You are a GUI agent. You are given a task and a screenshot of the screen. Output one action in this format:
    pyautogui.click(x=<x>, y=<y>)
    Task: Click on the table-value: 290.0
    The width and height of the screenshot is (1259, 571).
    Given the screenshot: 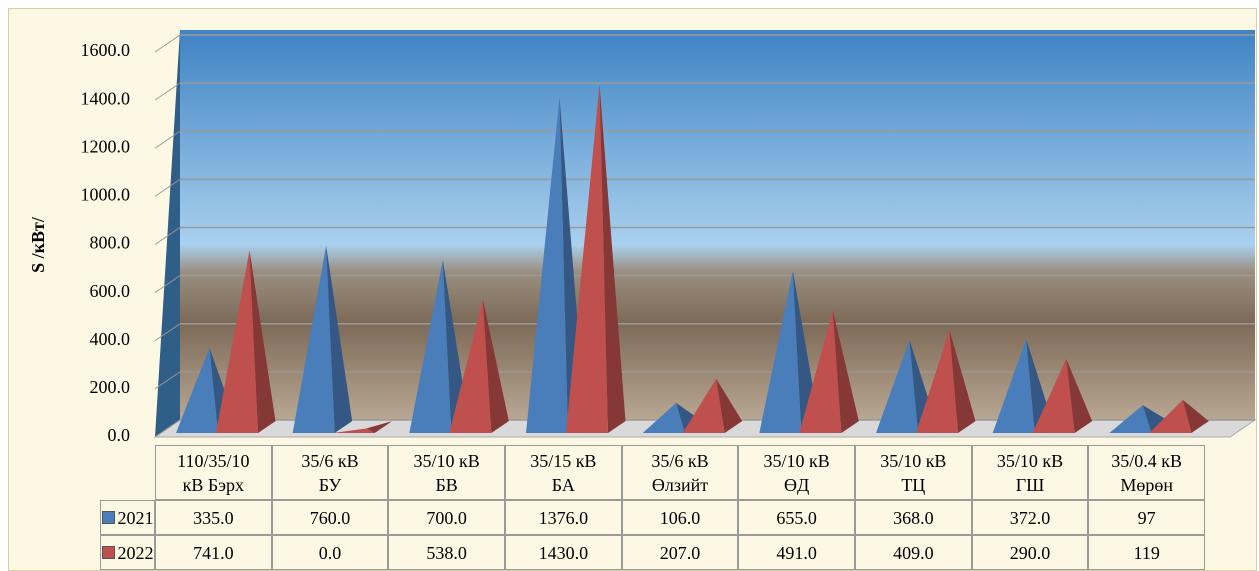 What is the action you would take?
    pyautogui.click(x=1030, y=552)
    